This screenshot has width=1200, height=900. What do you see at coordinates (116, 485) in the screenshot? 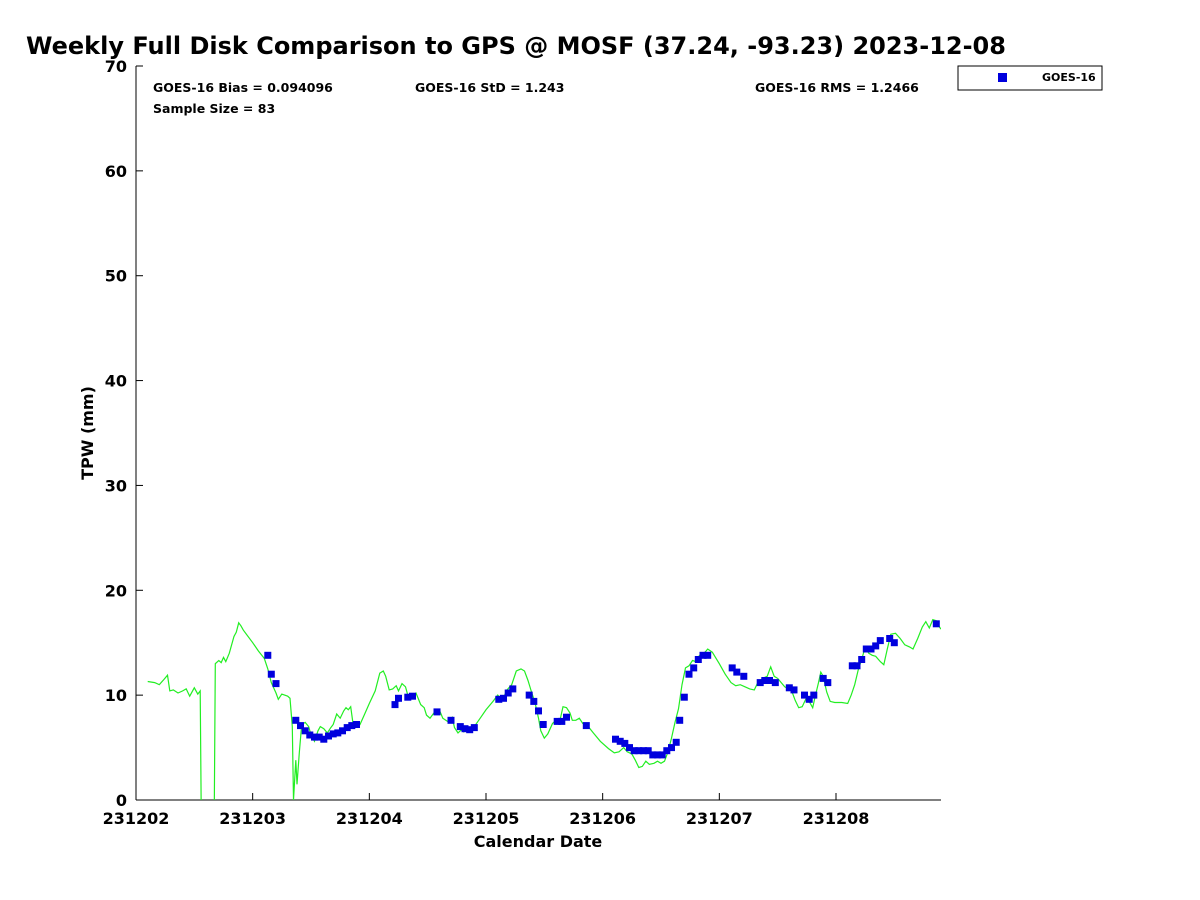
I see `y-tick-label: 30` at bounding box center [116, 485].